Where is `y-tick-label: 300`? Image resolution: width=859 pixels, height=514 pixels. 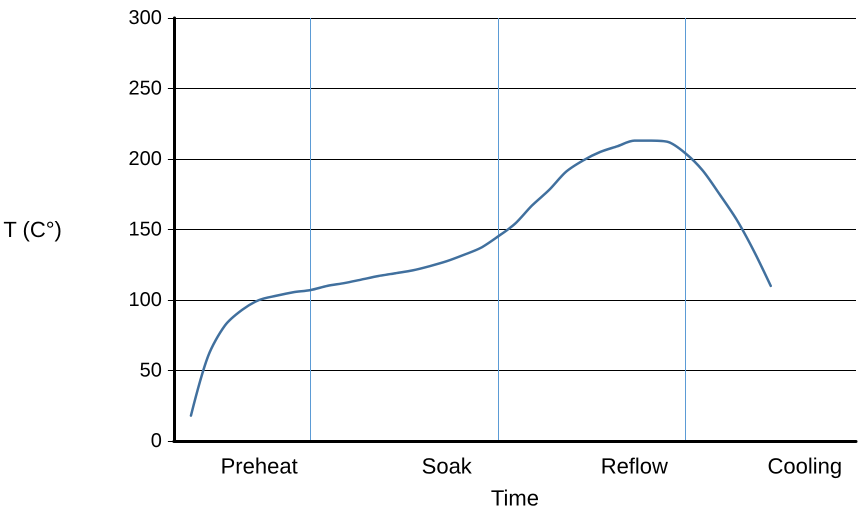 y-tick-label: 300 is located at coordinates (145, 18).